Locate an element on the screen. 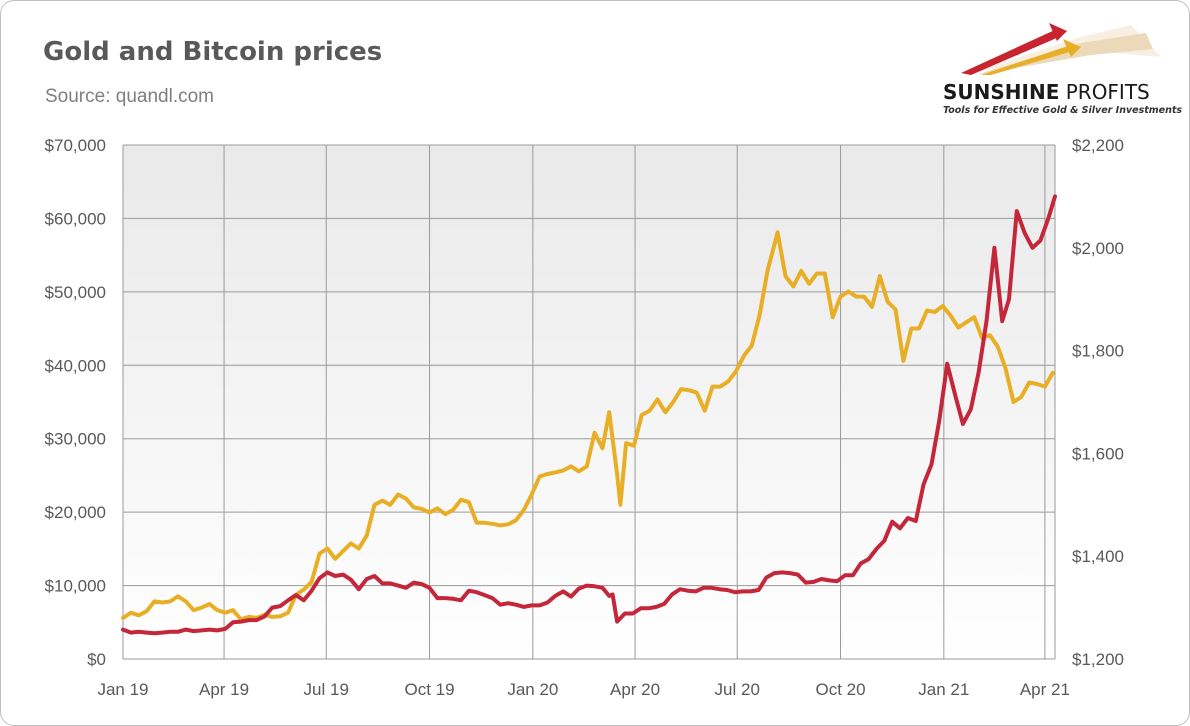 This screenshot has height=726, width=1190. y-right-tick-label: $1,800 is located at coordinates (1098, 351).